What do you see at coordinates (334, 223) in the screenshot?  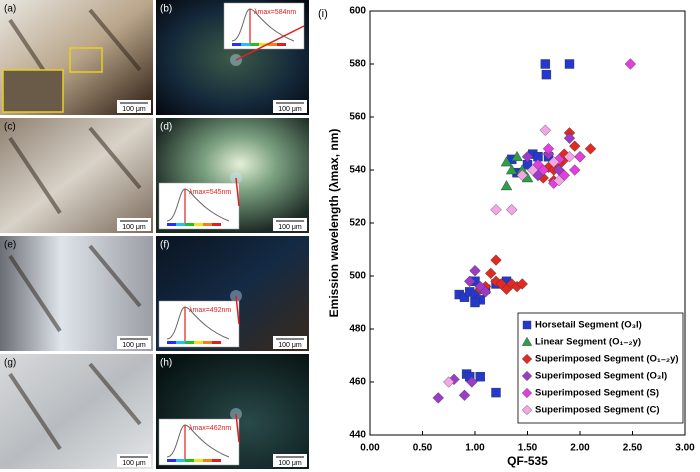 I see `y-axis-title: Emission wavelength (λmax, nm)` at bounding box center [334, 223].